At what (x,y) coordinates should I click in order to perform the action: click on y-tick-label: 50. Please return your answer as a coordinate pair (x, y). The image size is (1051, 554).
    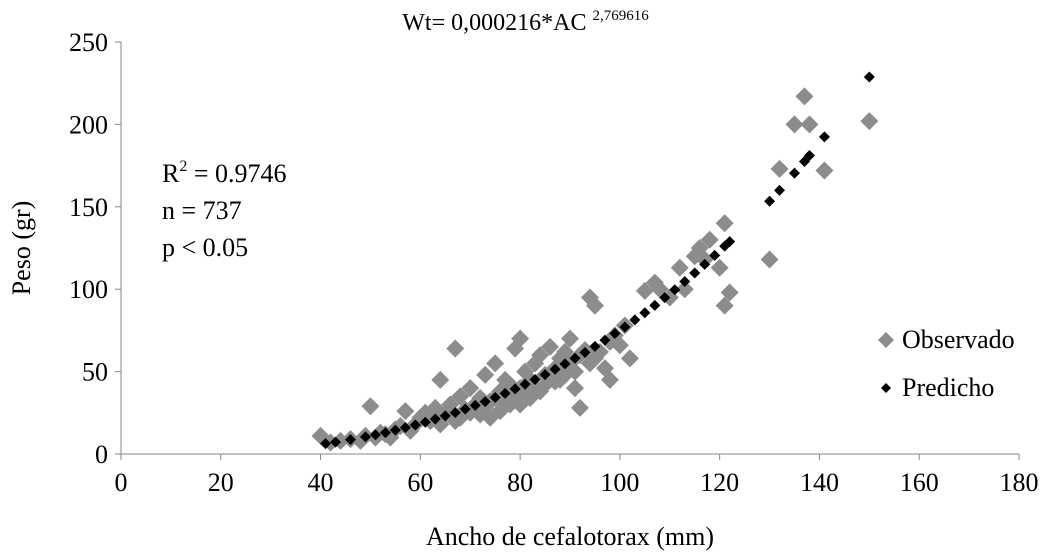
    Looking at the image, I should click on (95, 372).